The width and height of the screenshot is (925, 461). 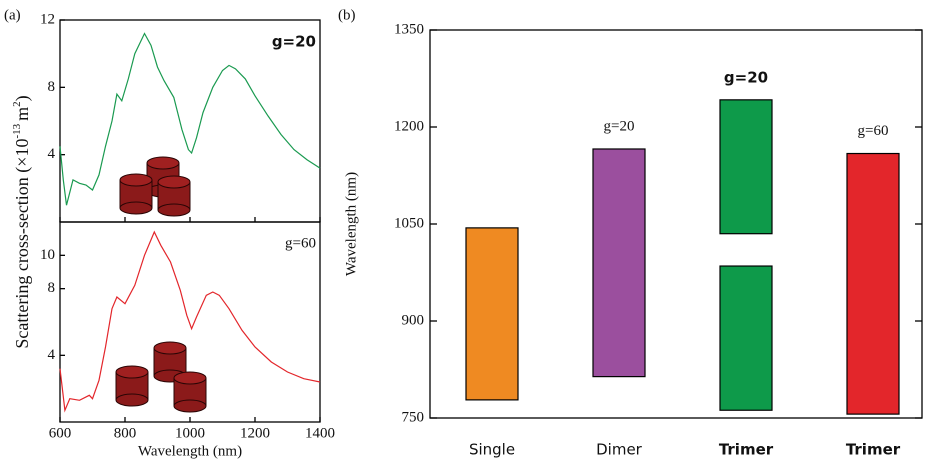 I want to click on cylinders-bottom, so click(x=161, y=377).